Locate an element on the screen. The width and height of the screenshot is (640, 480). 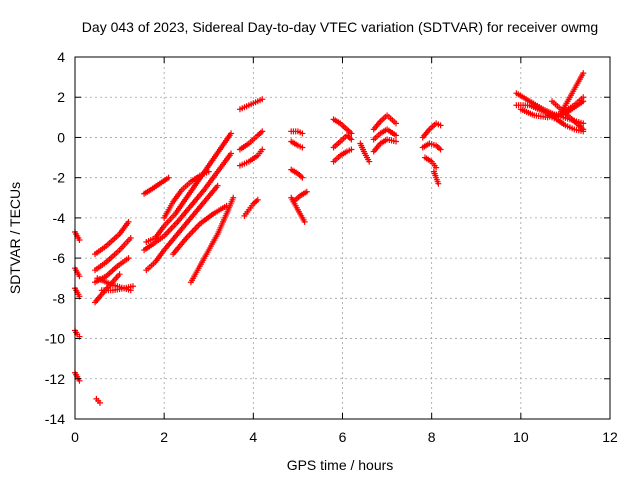
y-tick-label: -6 is located at coordinates (59, 258).